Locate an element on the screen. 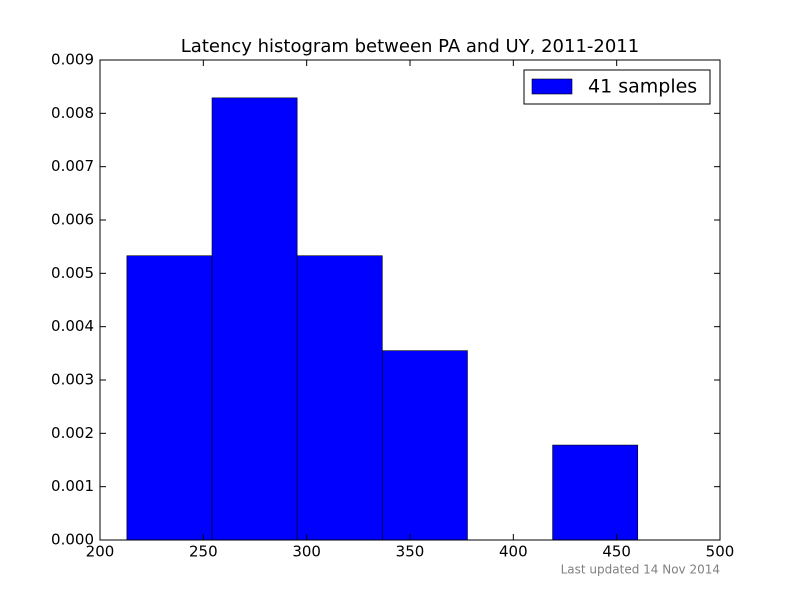 The width and height of the screenshot is (800, 600). y-tick-label: 0.009 is located at coordinates (72, 60).